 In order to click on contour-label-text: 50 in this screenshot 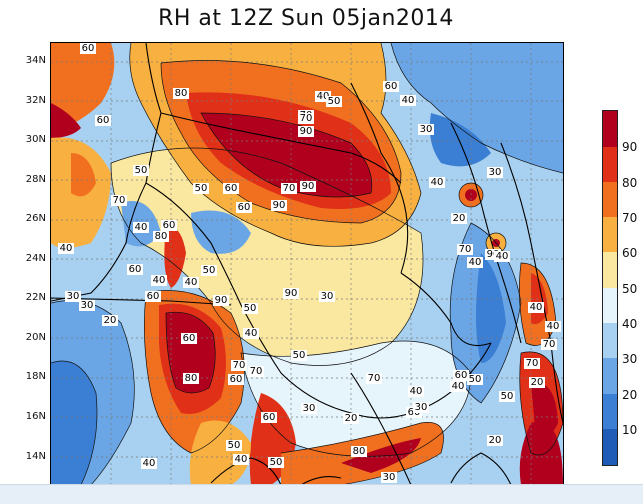, I will do `click(276, 462)`.